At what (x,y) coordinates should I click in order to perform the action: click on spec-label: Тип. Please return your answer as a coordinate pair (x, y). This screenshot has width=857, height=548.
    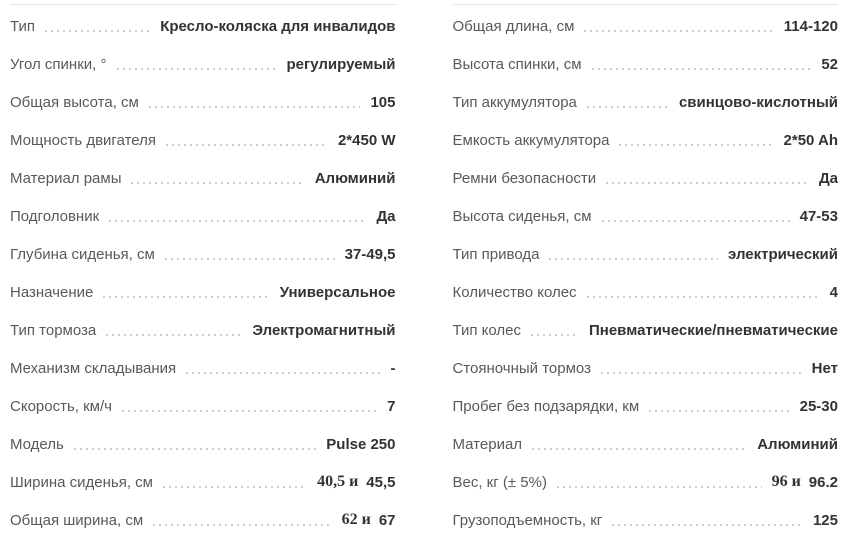
    Looking at the image, I should click on (23, 26).